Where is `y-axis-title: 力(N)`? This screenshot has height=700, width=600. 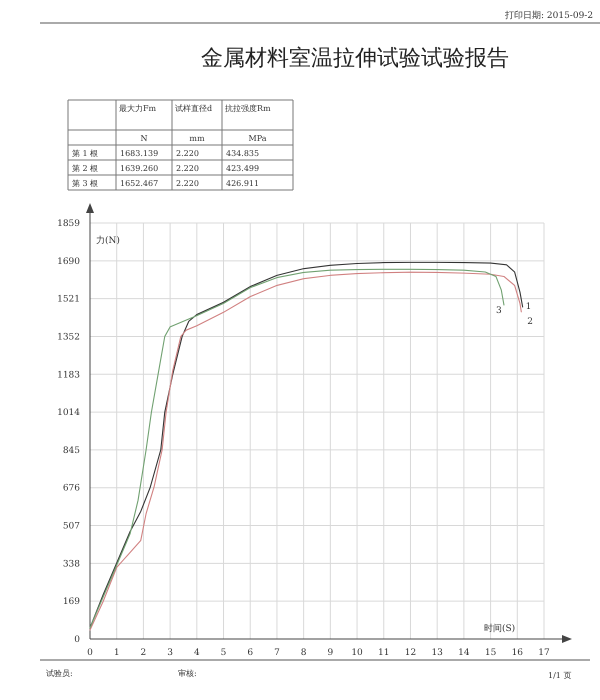 y-axis-title: 力(N) is located at coordinates (108, 240).